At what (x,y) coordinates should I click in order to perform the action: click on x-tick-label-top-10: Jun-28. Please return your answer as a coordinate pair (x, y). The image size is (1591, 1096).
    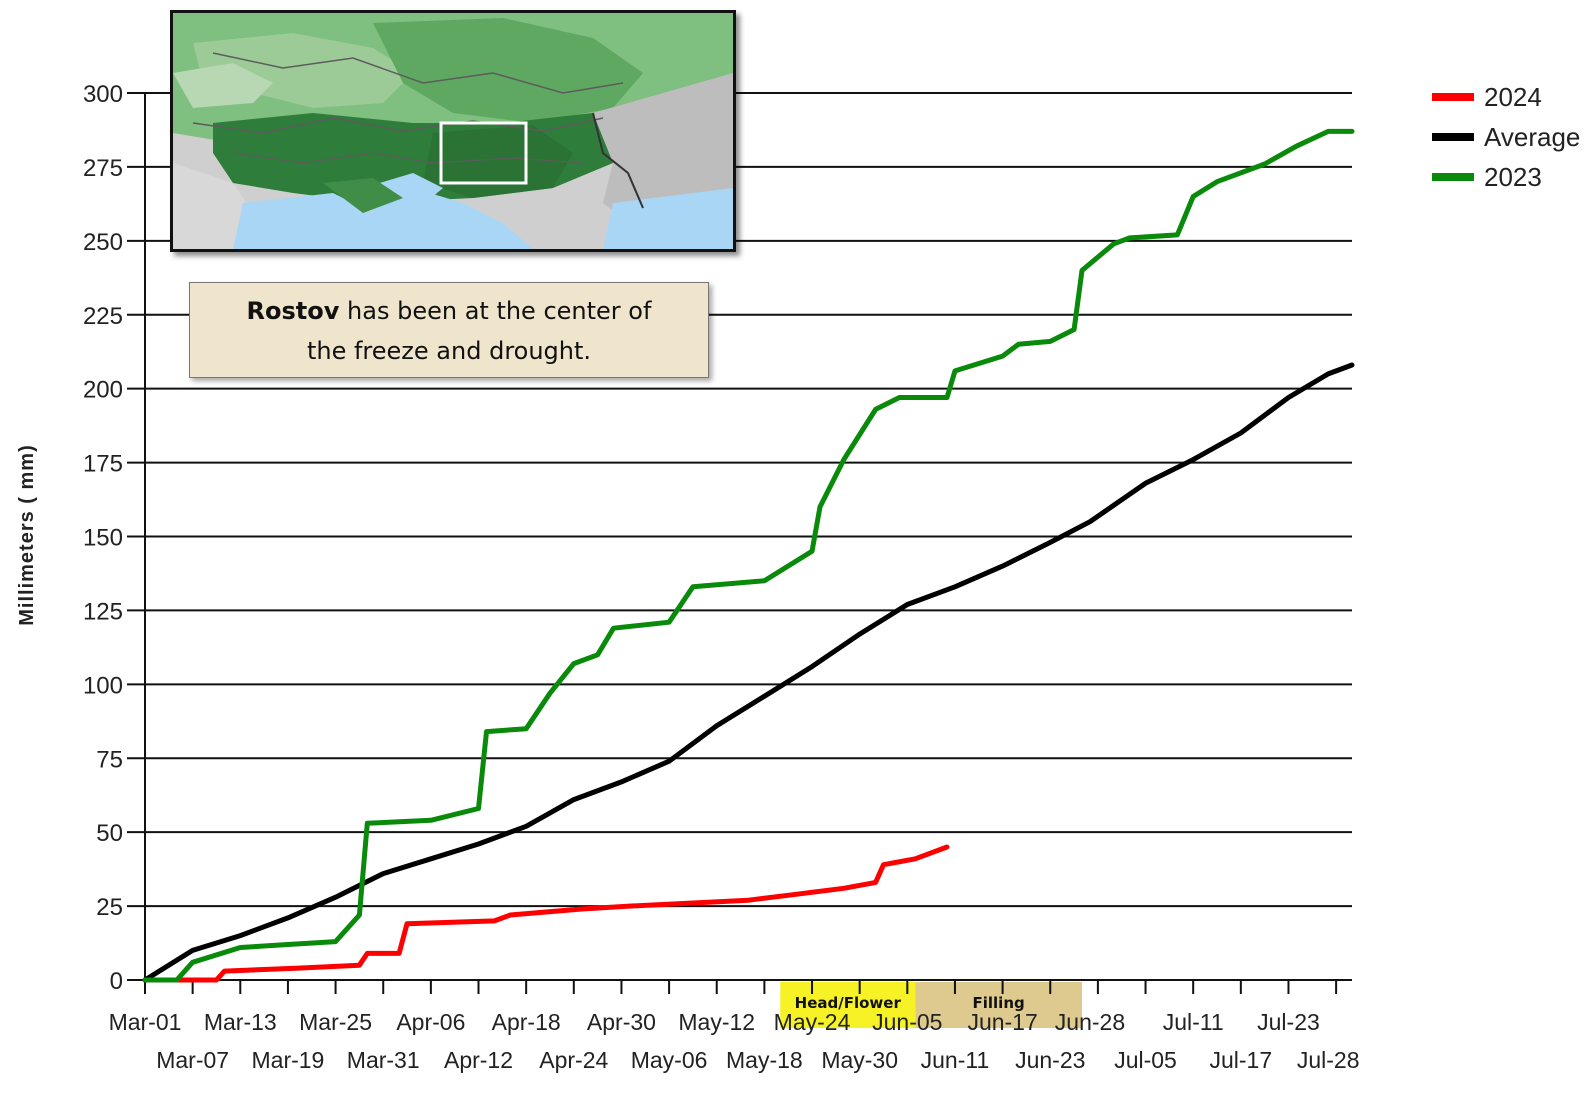
    Looking at the image, I should click on (1090, 1022).